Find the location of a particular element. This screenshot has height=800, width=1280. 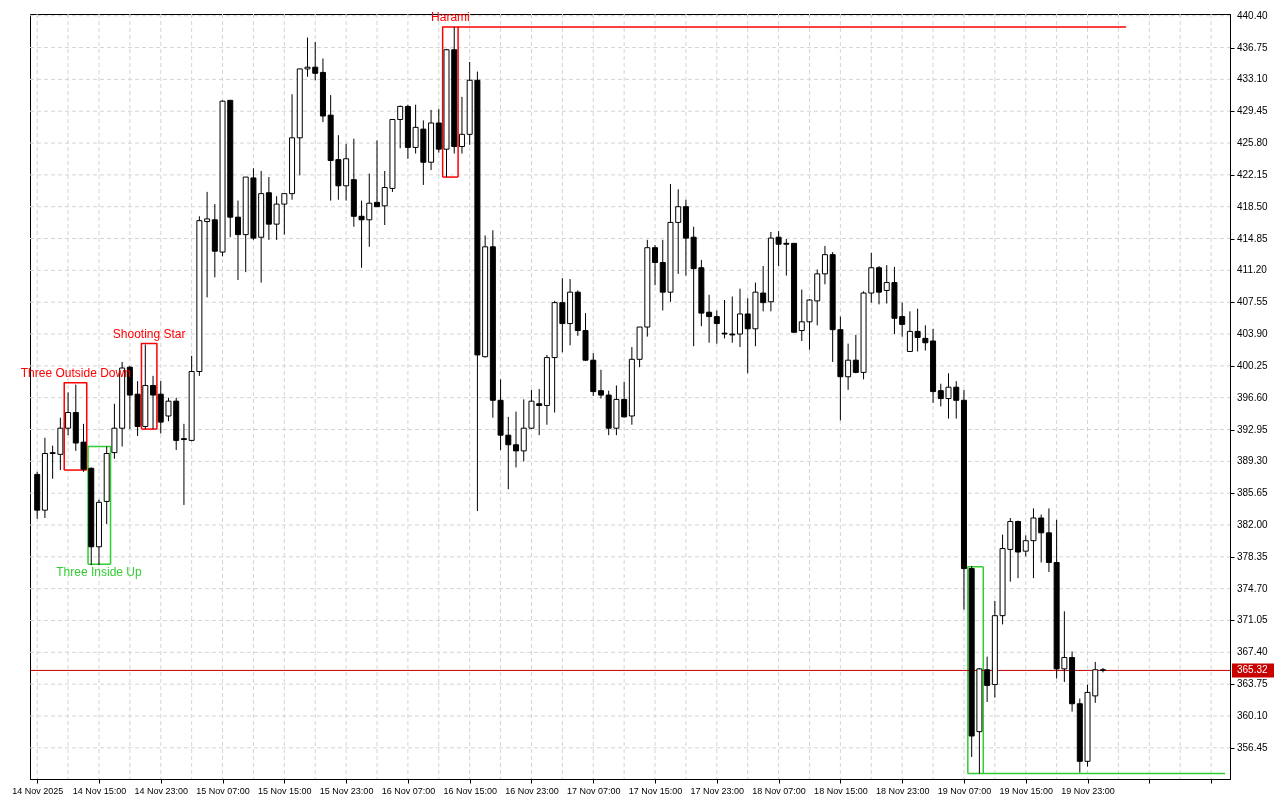

y-tick-label: 418.50 is located at coordinates (1253, 206).